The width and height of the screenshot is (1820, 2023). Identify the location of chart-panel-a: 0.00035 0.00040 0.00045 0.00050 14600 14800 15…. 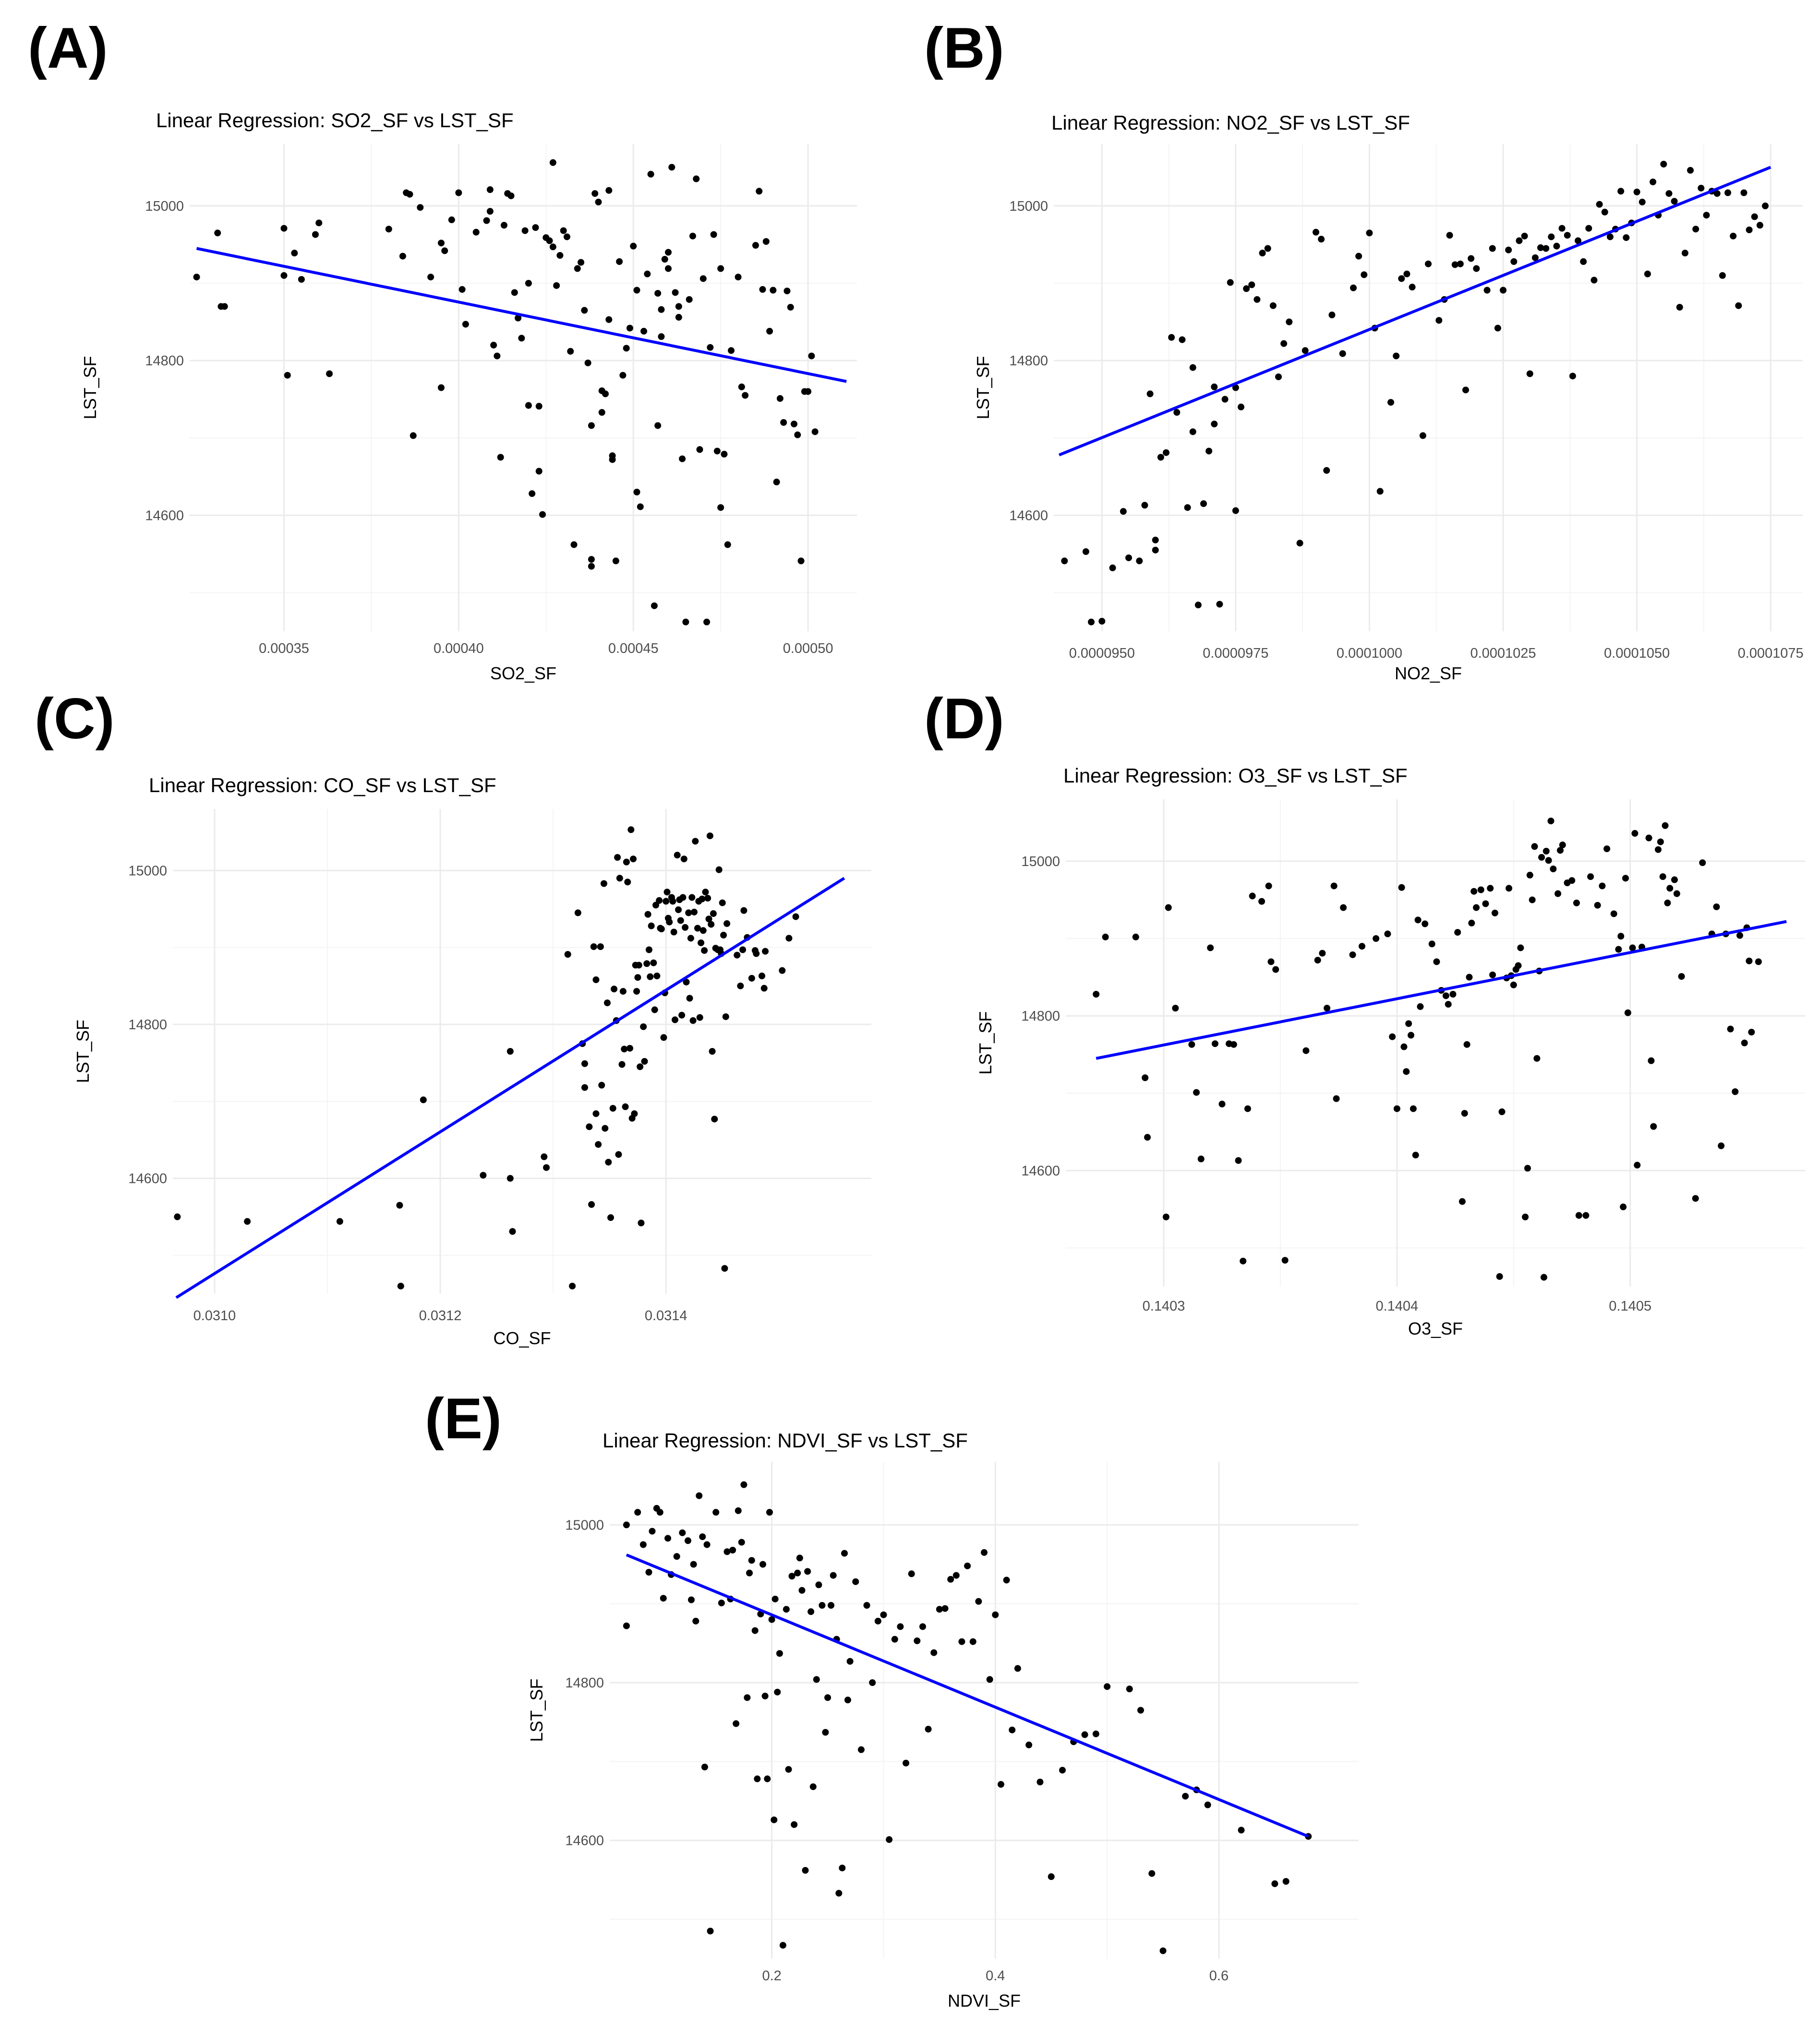
(468, 396).